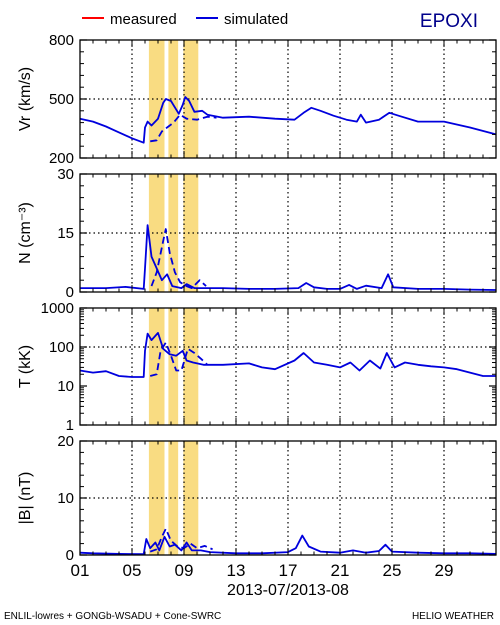 The image size is (500, 625). What do you see at coordinates (112, 616) in the screenshot?
I see `footer-model-label: ENLIL-lowres + GONGb-WSADU + Cone-SWRC` at bounding box center [112, 616].